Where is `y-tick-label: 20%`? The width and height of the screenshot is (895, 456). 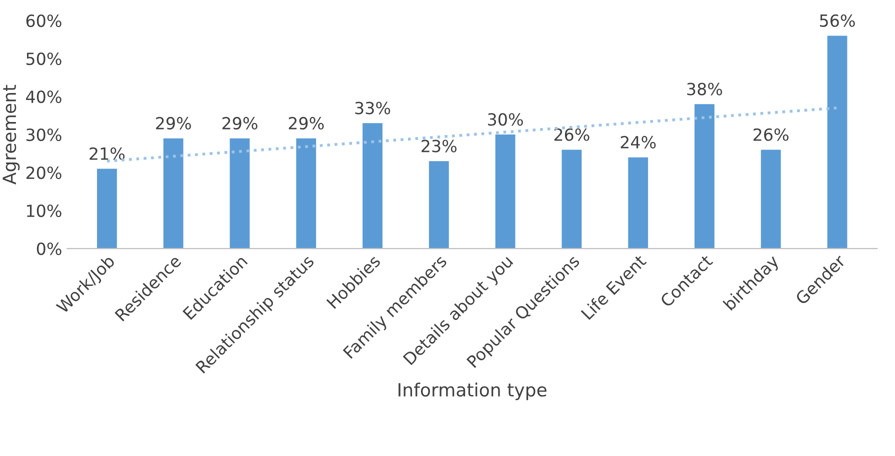
y-tick-label: 20% is located at coordinates (44, 173).